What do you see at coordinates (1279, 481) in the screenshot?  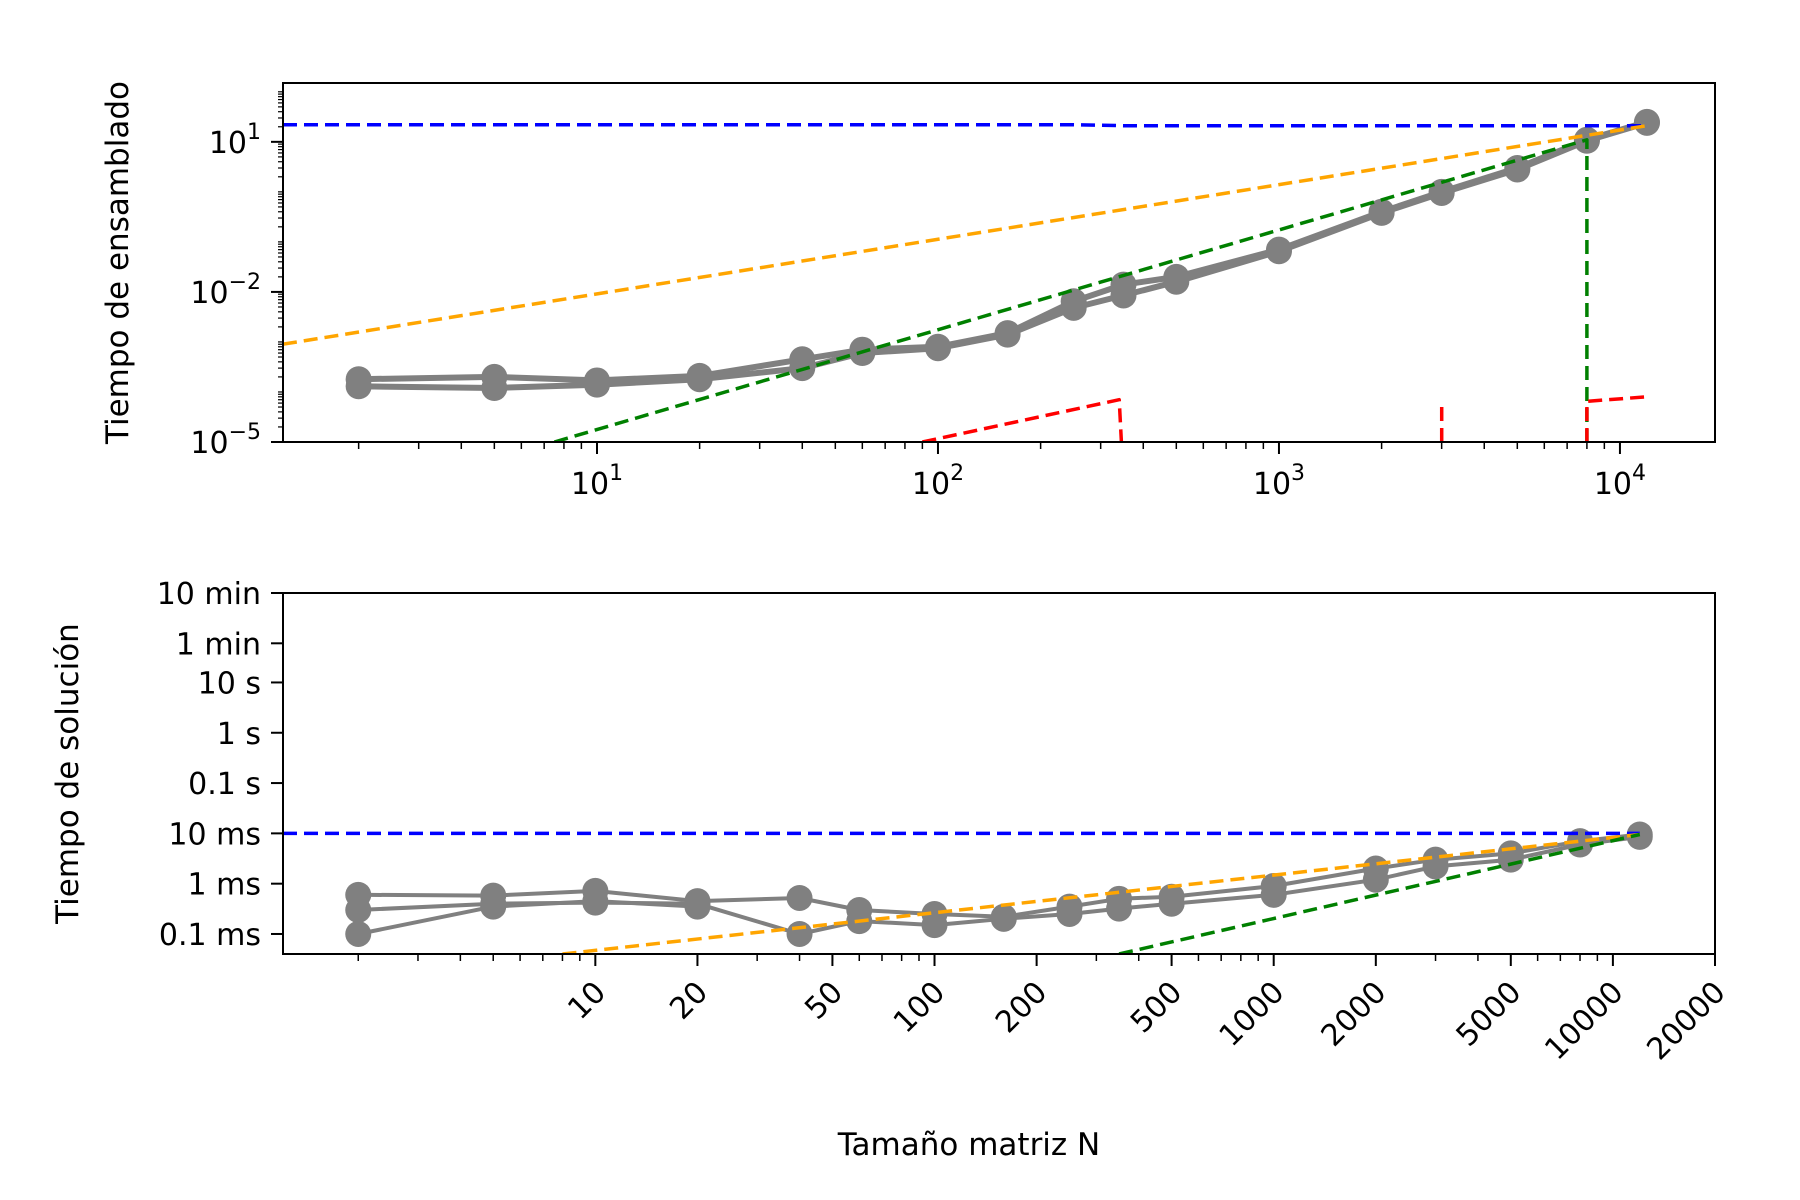 I see `x-tick-label: 10³` at bounding box center [1279, 481].